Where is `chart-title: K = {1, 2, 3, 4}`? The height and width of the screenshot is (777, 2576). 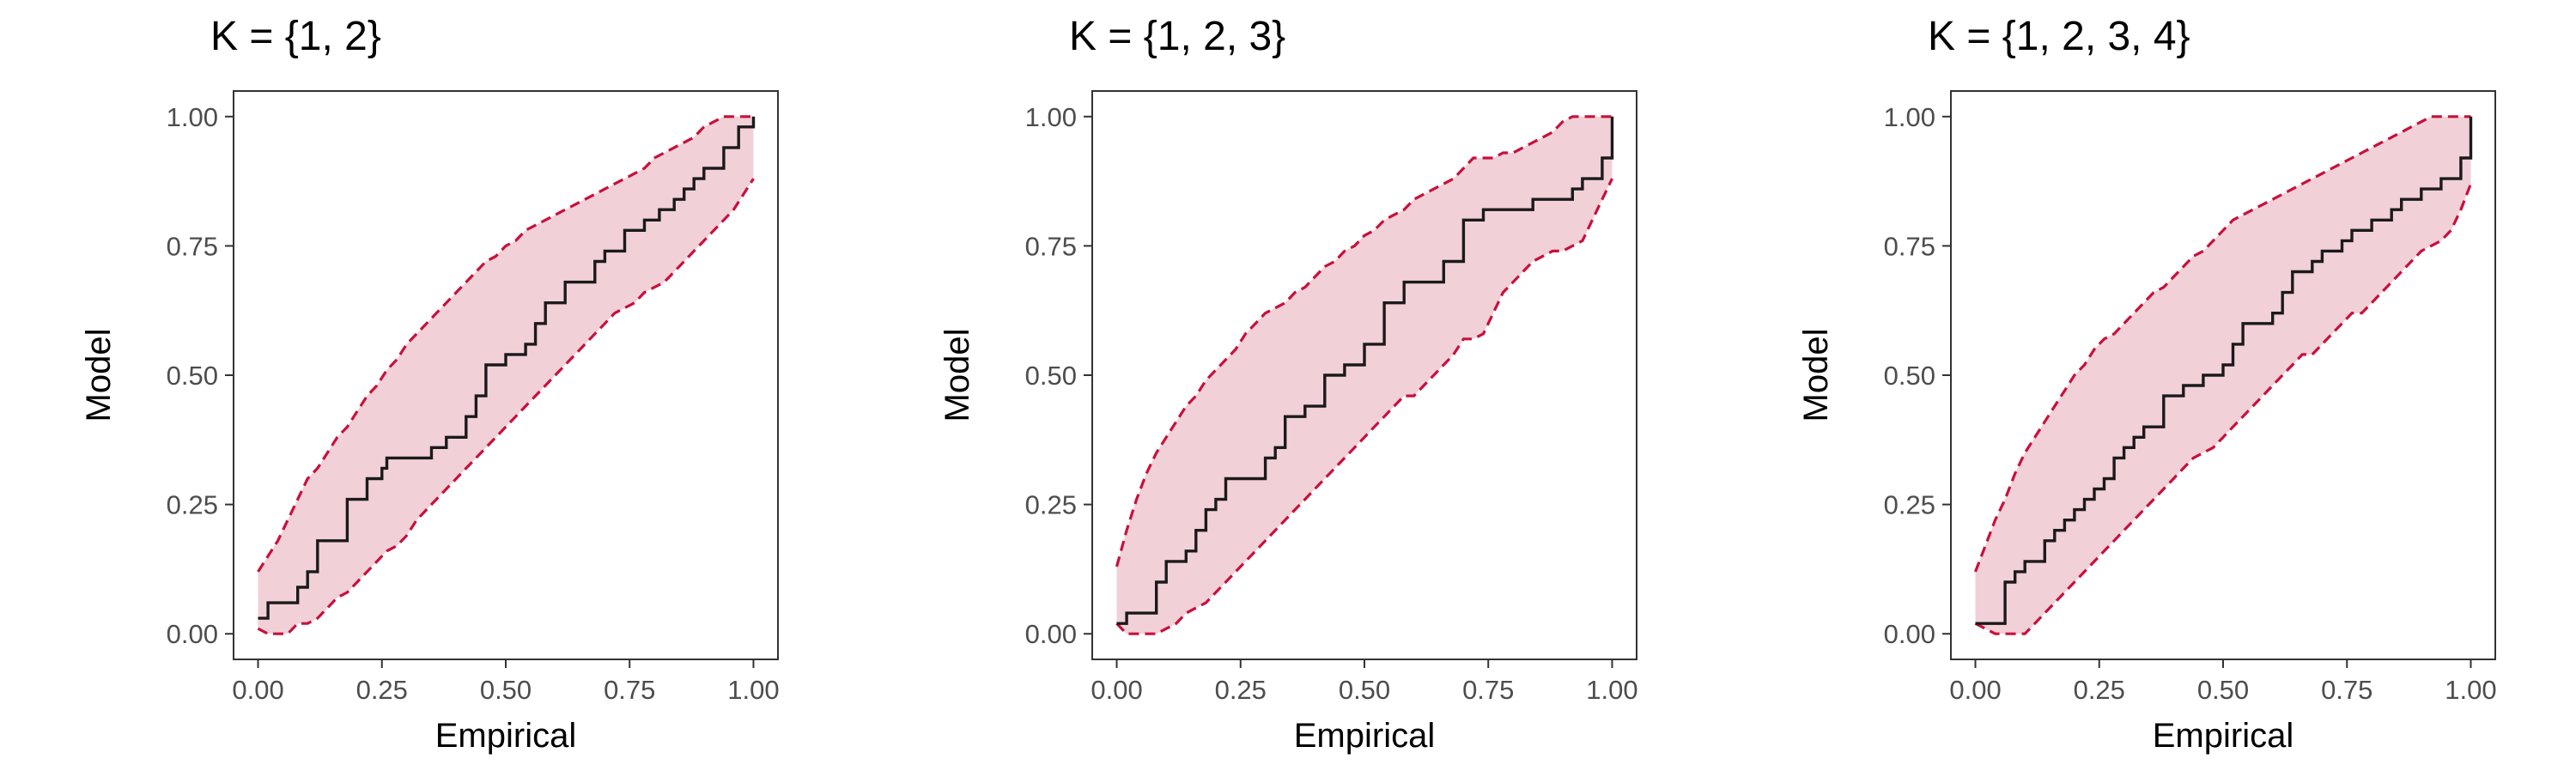
chart-title: K = {1, 2, 3, 4} is located at coordinates (2059, 36).